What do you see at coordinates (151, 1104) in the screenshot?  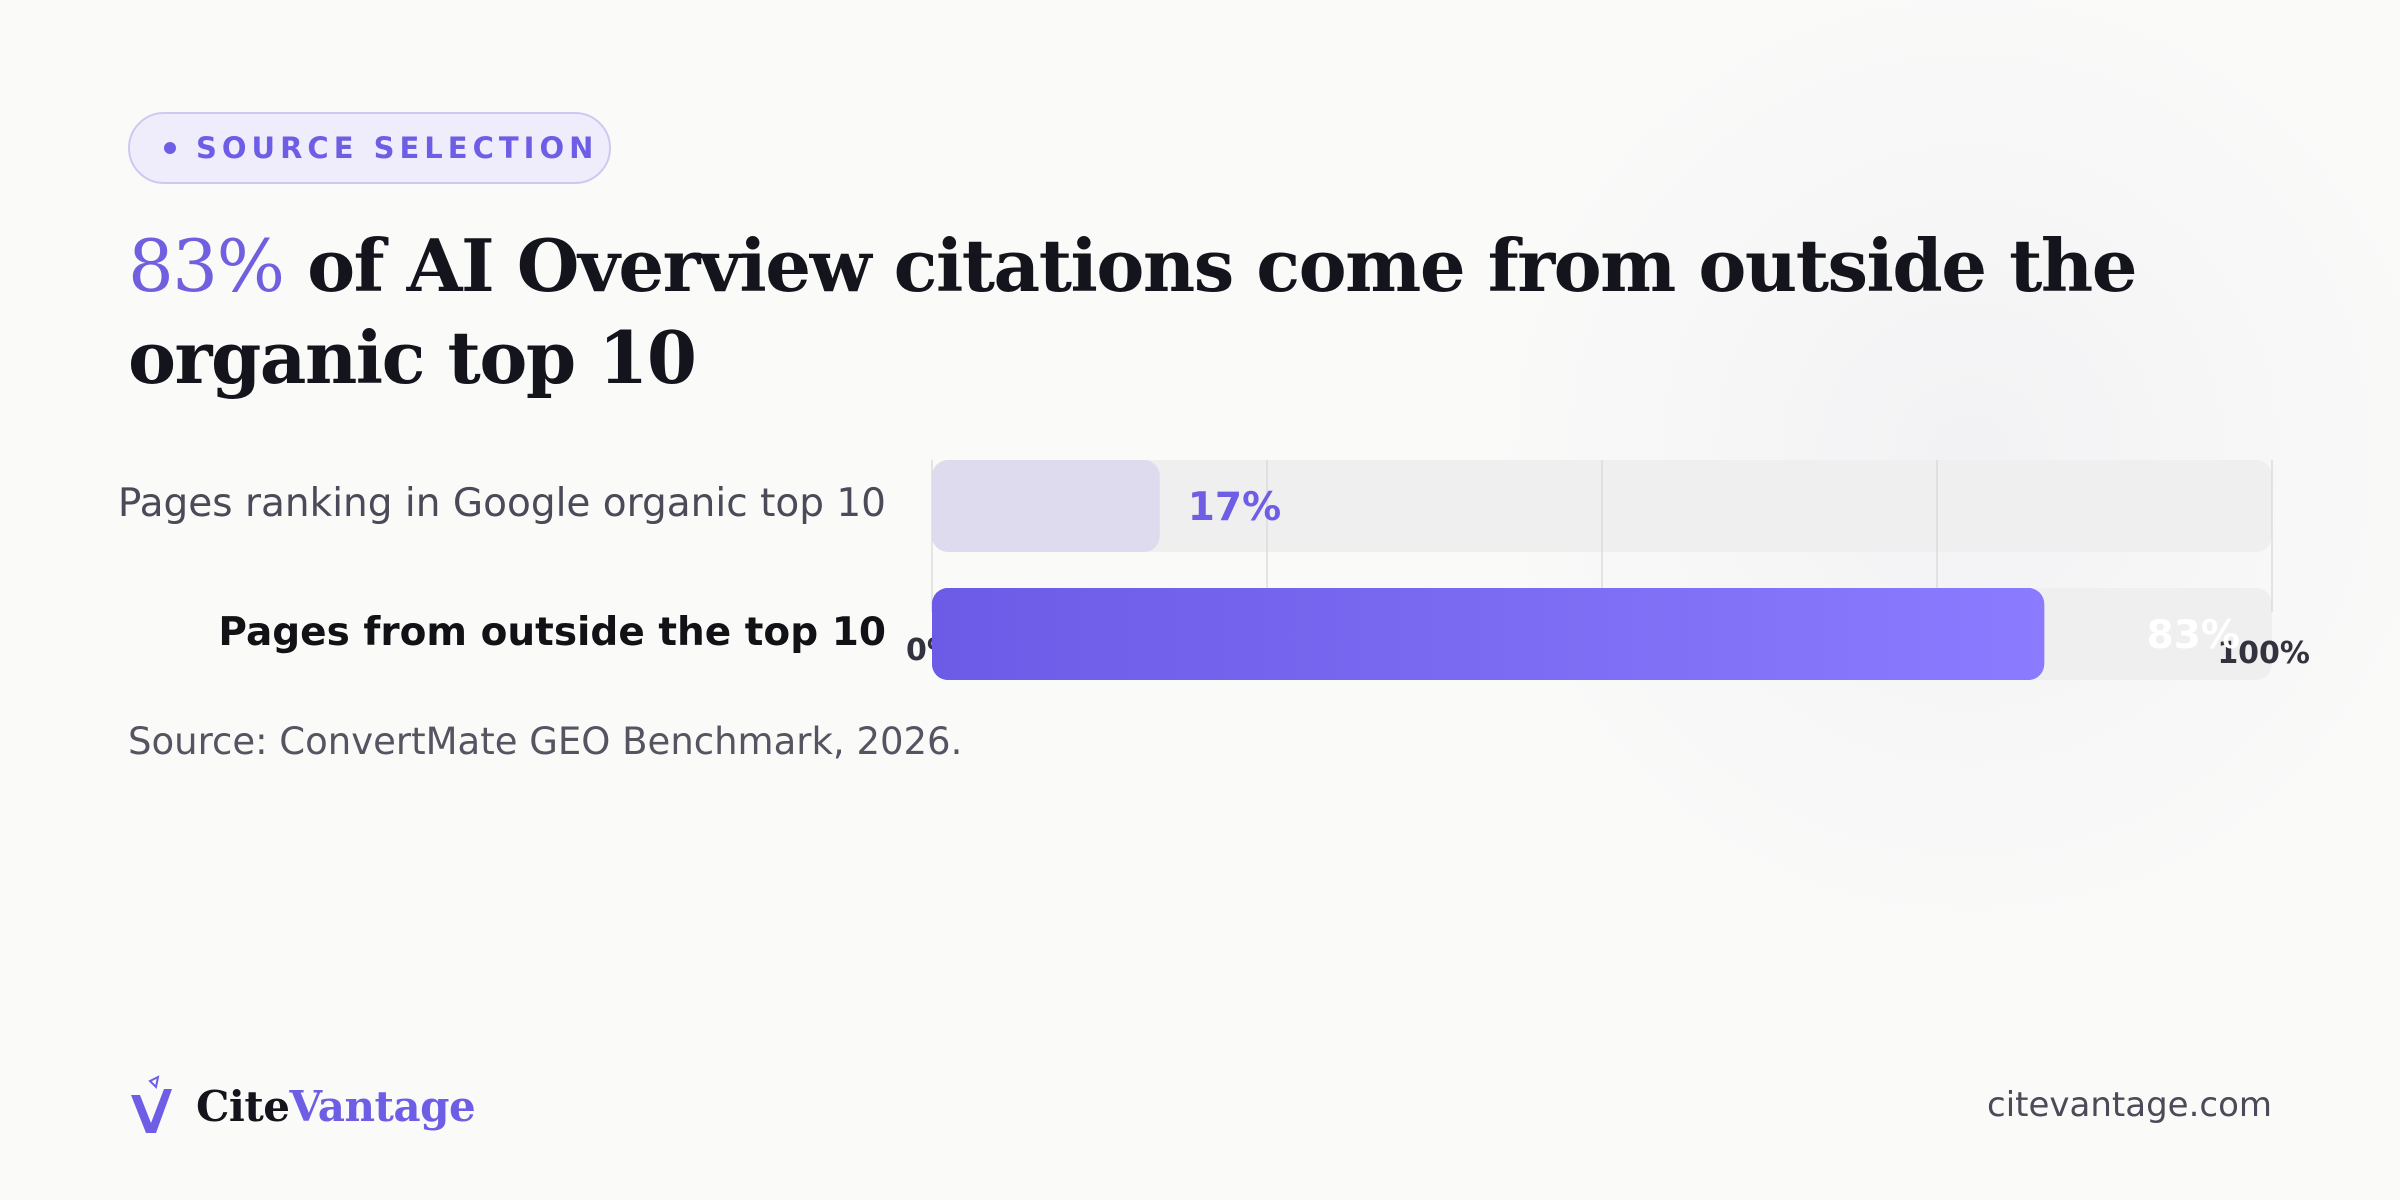 I see `v-check-logo-icon` at bounding box center [151, 1104].